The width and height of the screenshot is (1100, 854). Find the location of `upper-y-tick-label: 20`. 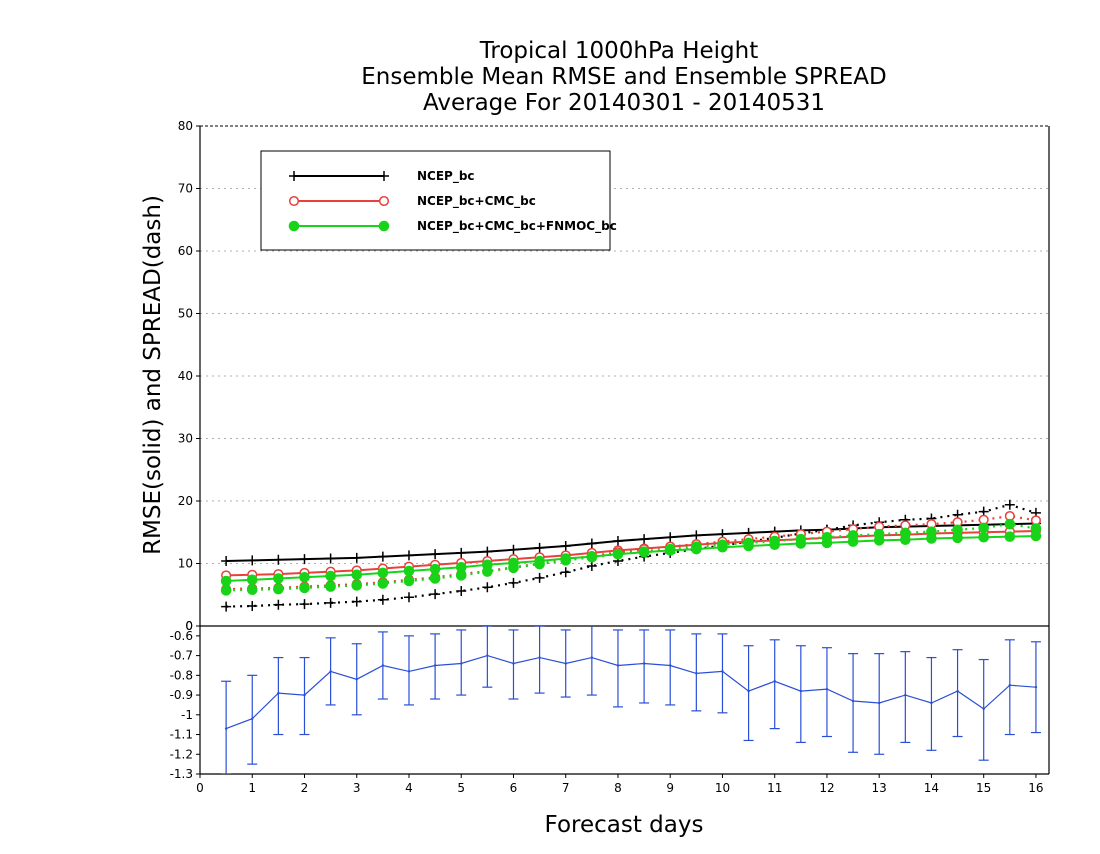

upper-y-tick-label: 20 is located at coordinates (185, 501).